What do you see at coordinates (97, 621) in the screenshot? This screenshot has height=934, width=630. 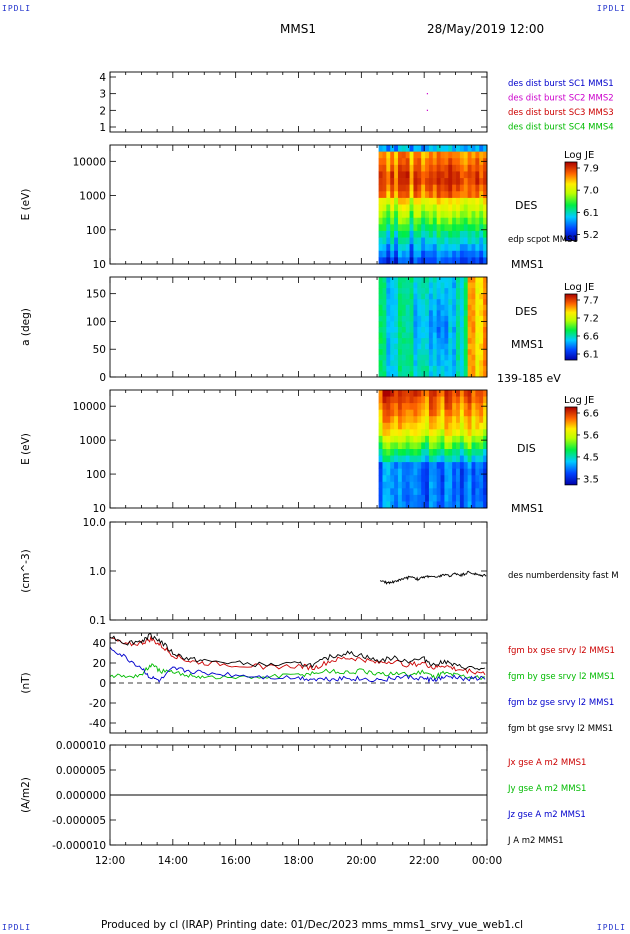 I see `y-tick-label: 0.1` at bounding box center [97, 621].